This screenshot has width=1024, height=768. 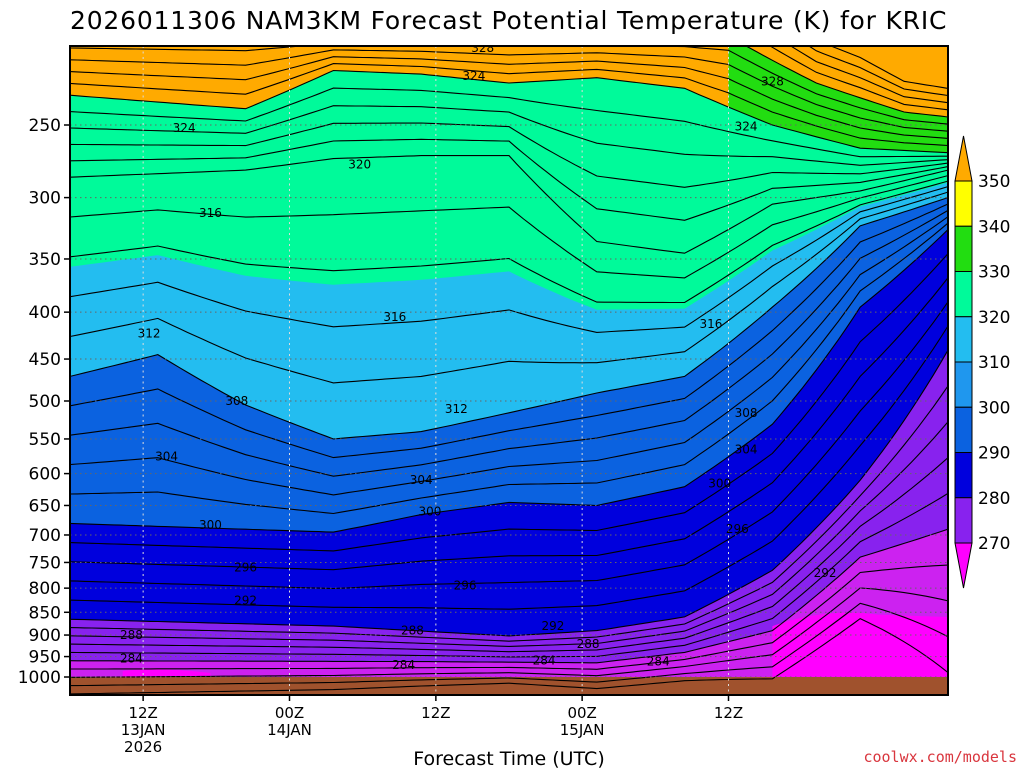 I want to click on y-tick-label: 300, so click(x=45, y=199).